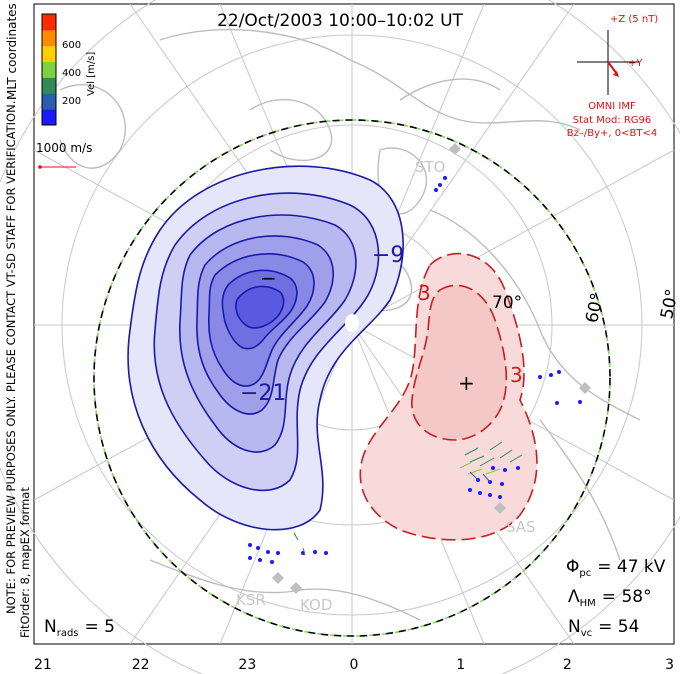 The image size is (680, 674). I want to click on stat-lambda-hm: ΛHM = 58°, so click(610, 598).